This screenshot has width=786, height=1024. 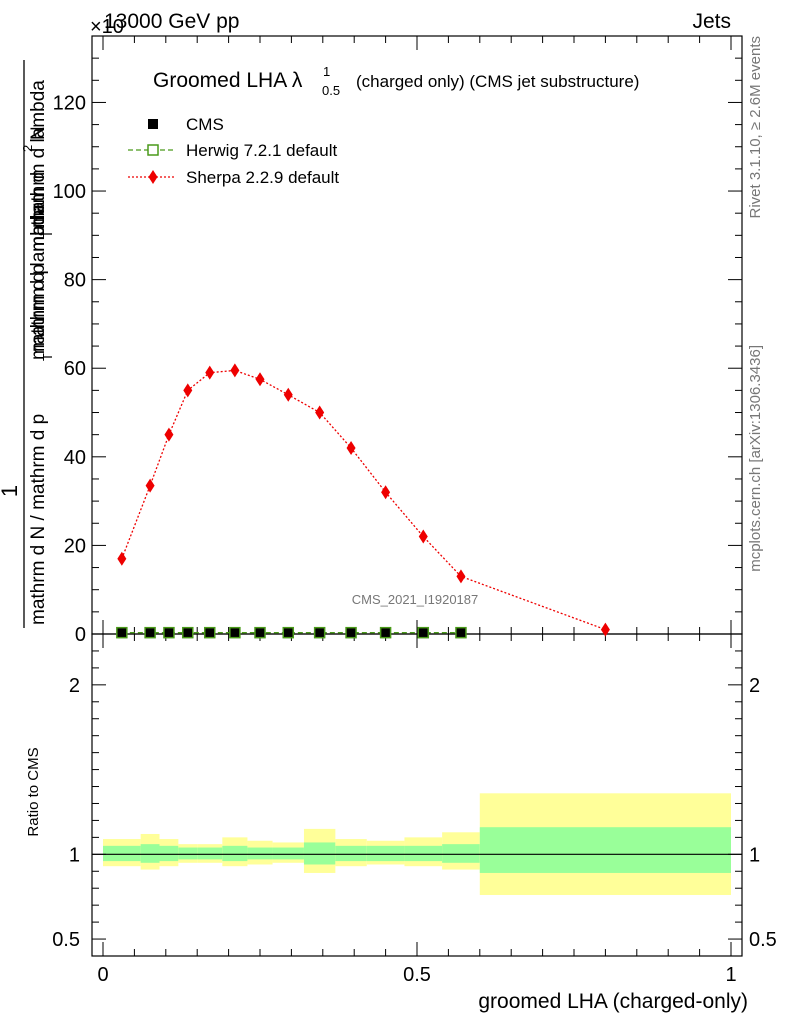 What do you see at coordinates (75, 458) in the screenshot?
I see `main-y-tick-label: 40` at bounding box center [75, 458].